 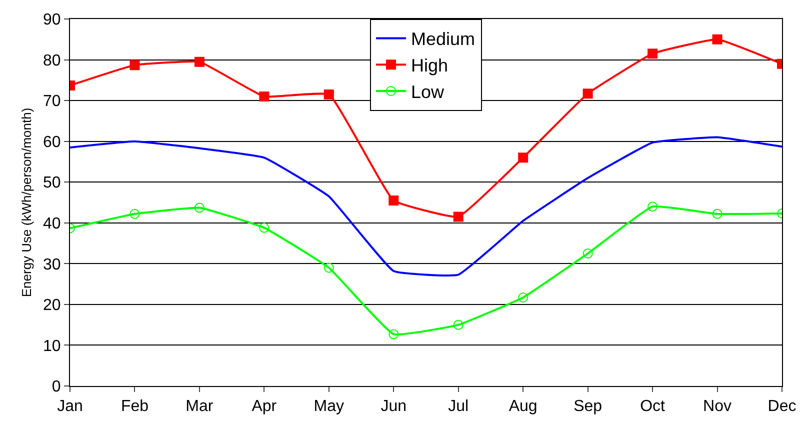 I want to click on x-tick-label: Jan, so click(x=70, y=407).